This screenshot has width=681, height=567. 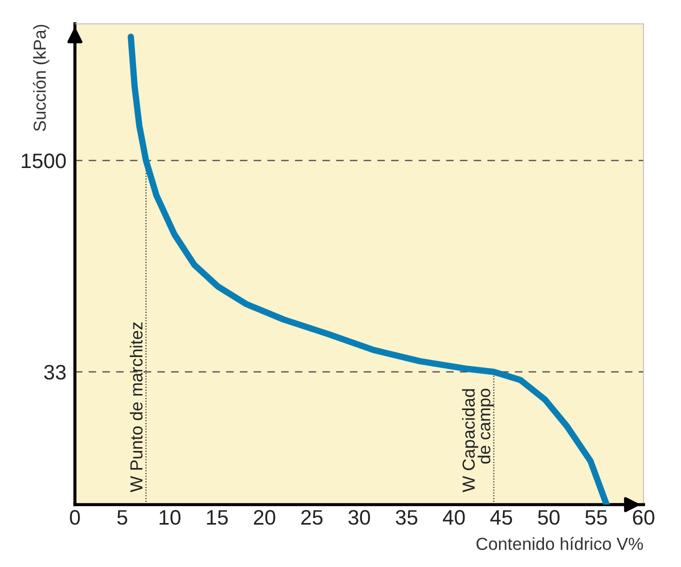 I want to click on x-tick-label: 30, so click(x=359, y=517).